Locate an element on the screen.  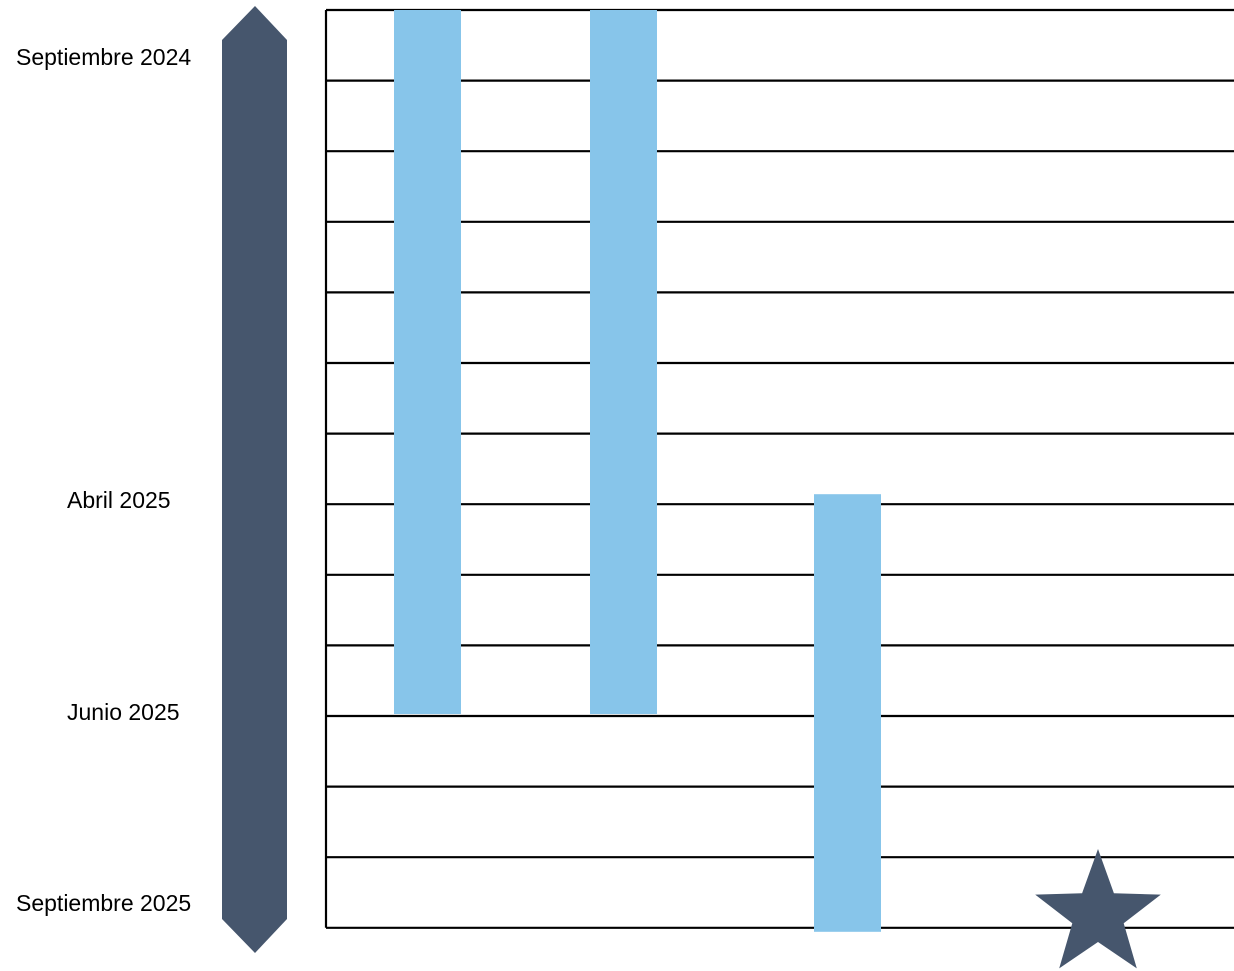
label-septiembre-2024: Septiembre 2024 is located at coordinates (104, 57).